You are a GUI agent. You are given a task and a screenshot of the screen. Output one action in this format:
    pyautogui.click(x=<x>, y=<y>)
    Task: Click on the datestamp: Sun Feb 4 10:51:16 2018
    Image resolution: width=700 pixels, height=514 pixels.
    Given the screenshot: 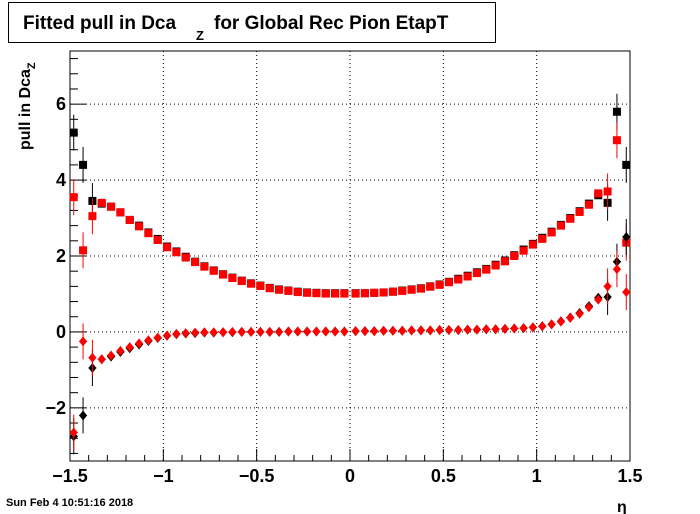 What is the action you would take?
    pyautogui.click(x=70, y=503)
    